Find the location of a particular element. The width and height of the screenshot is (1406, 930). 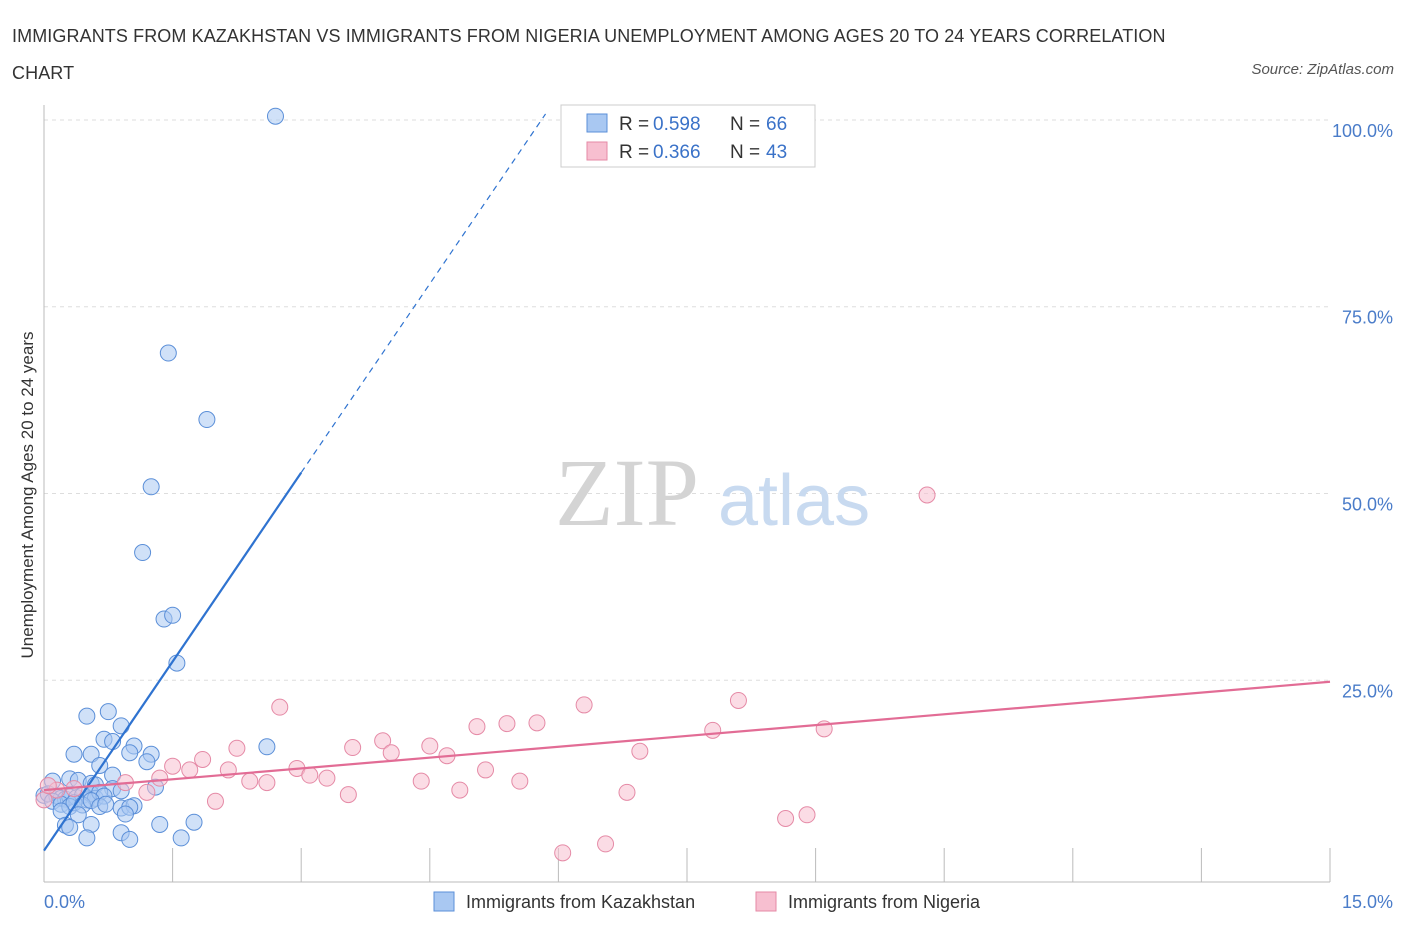

y-tick-label: 25.0% is located at coordinates (1367, 691).